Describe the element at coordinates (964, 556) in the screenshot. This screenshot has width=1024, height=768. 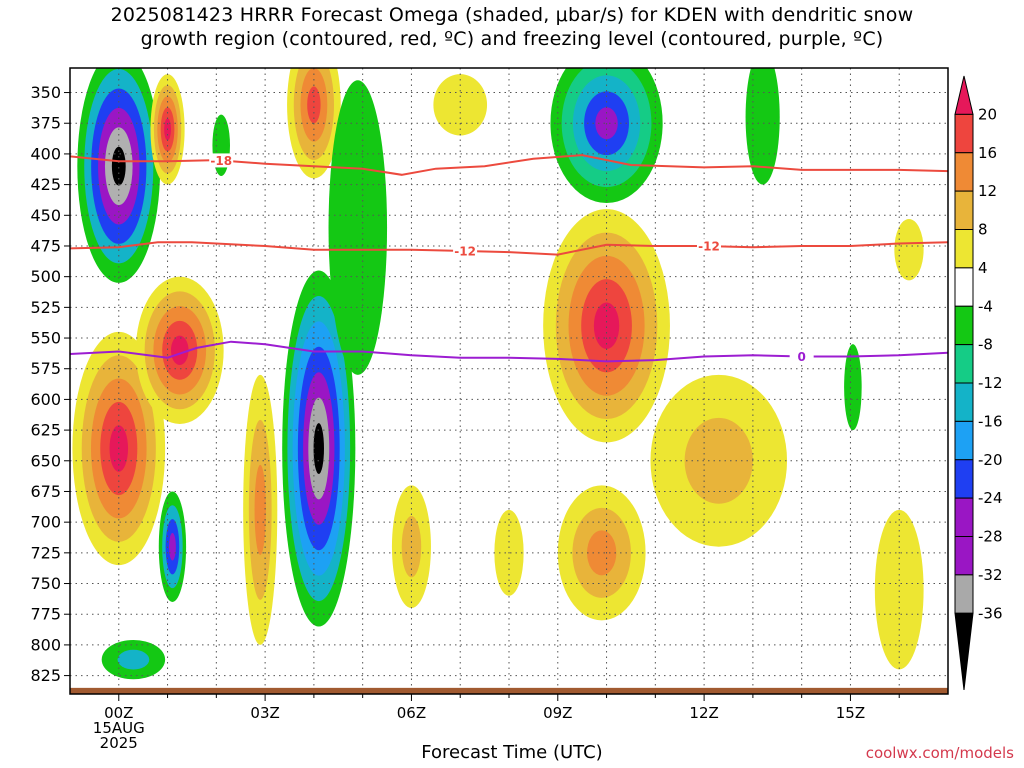
I see `colorbar-segment--32` at that location.